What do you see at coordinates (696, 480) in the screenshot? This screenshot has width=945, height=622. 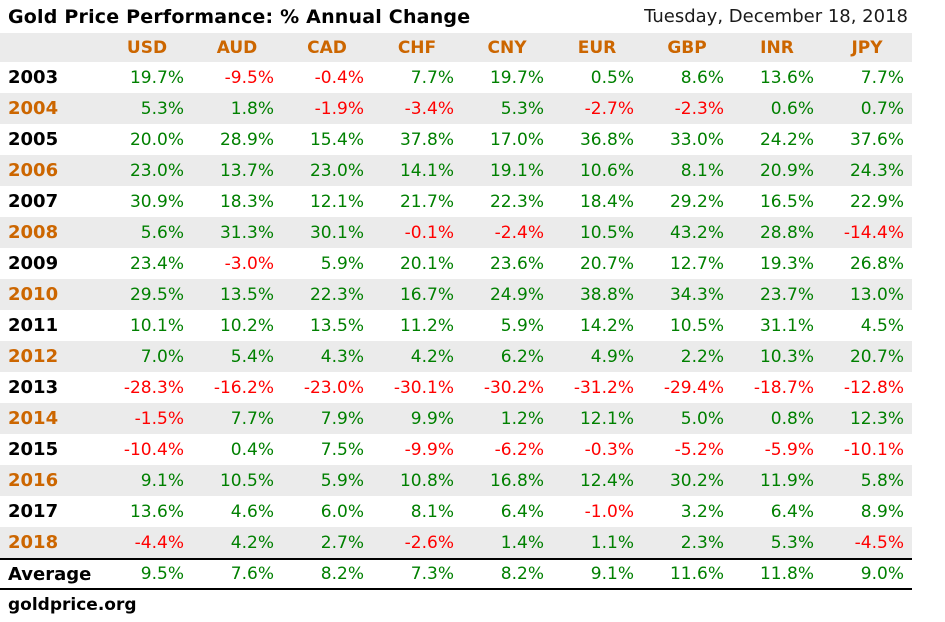 I see `value-2016-gbp: 30.2%` at bounding box center [696, 480].